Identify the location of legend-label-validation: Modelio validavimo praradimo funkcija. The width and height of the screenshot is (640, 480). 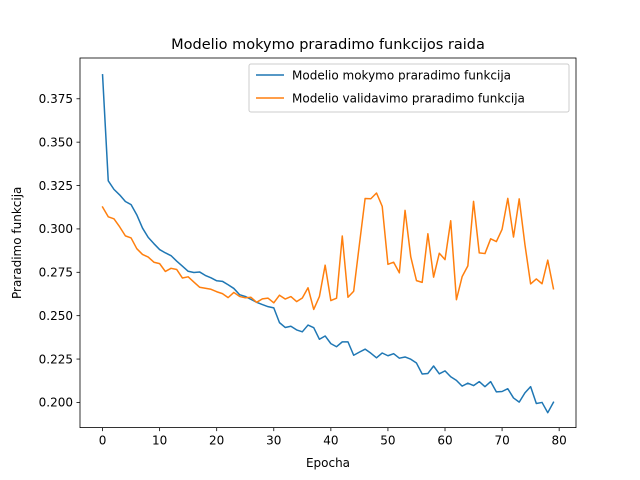
(408, 99).